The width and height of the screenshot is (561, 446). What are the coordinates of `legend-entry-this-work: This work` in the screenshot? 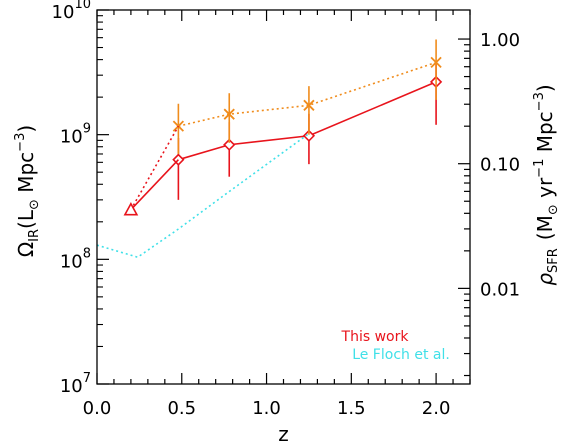 It's located at (375, 337).